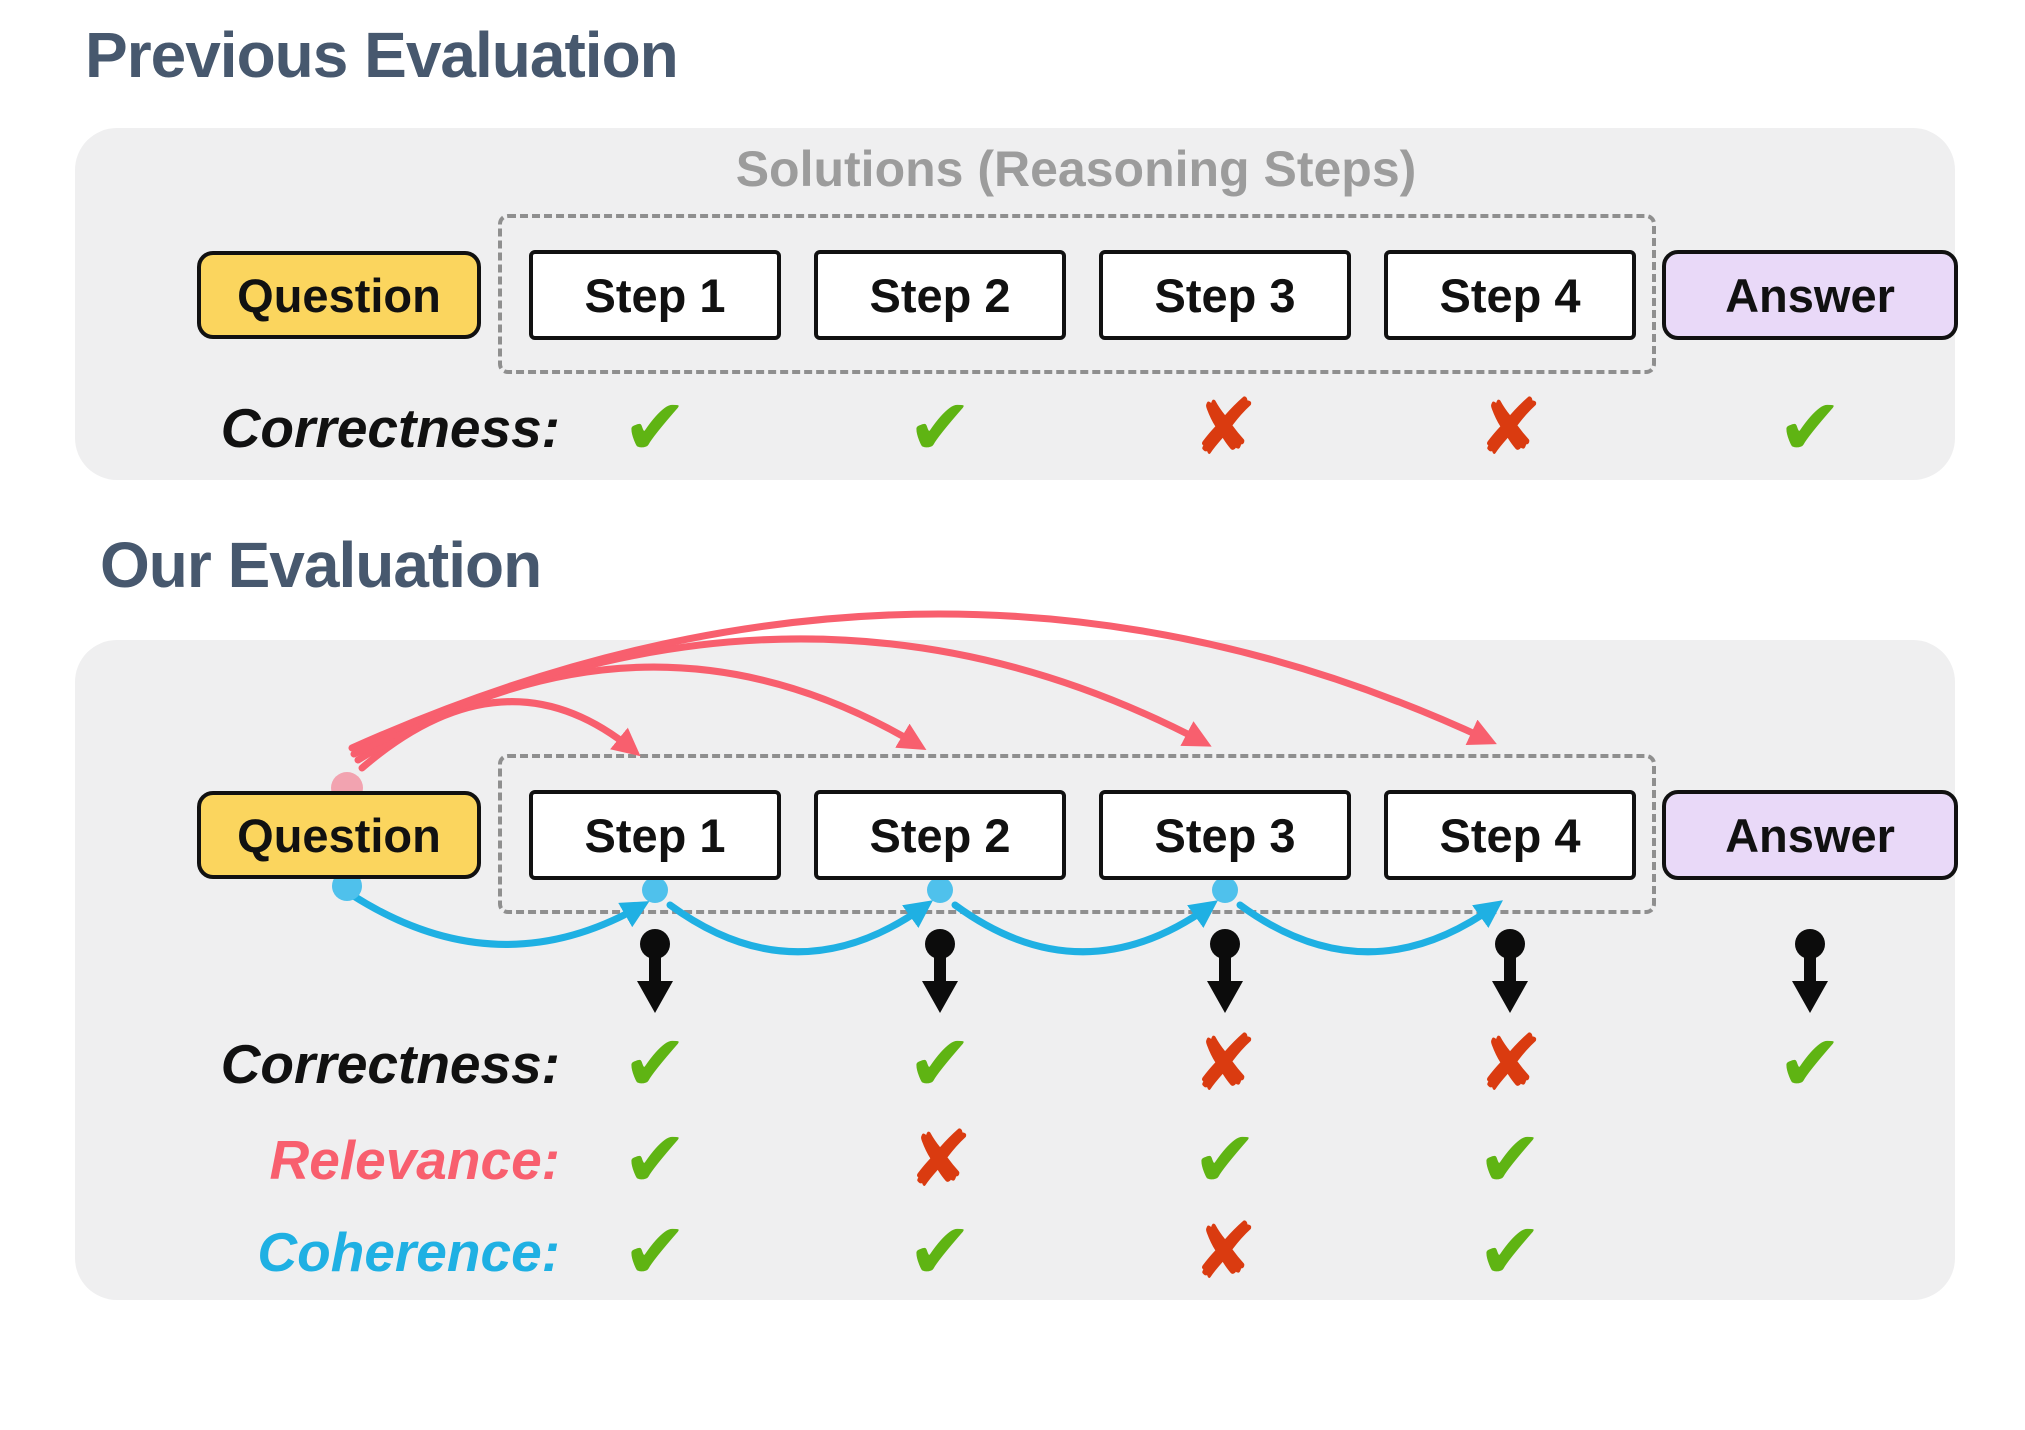 Image resolution: width=2025 pixels, height=1430 pixels. I want to click on relevance-mark-step4: ✔, so click(1510, 1160).